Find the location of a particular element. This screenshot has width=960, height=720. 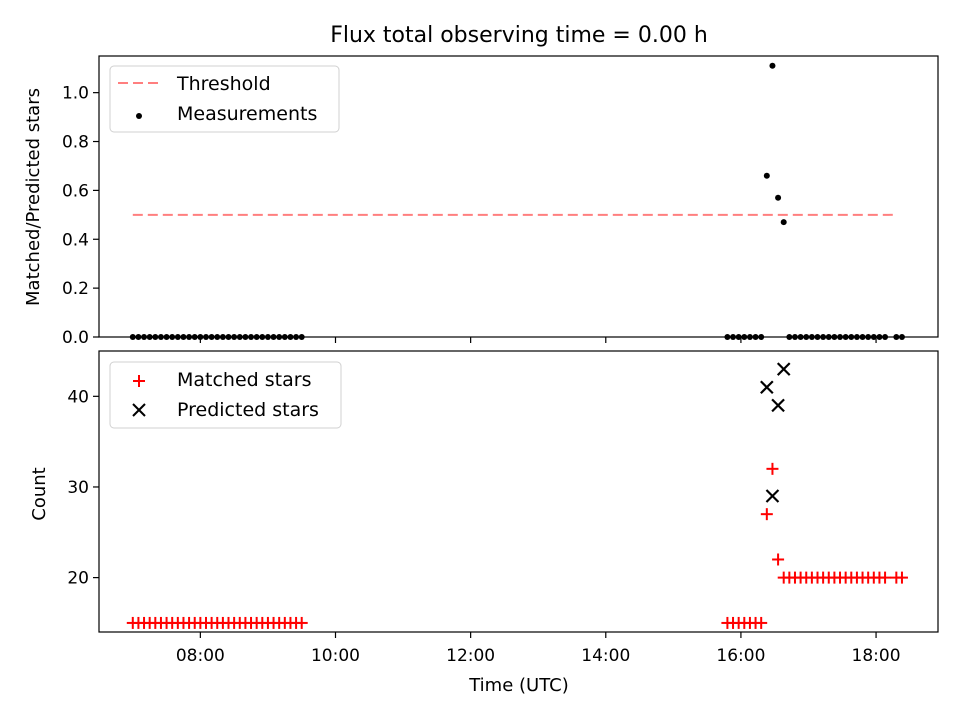

legend-predicted-label: Predicted stars is located at coordinates (248, 410).